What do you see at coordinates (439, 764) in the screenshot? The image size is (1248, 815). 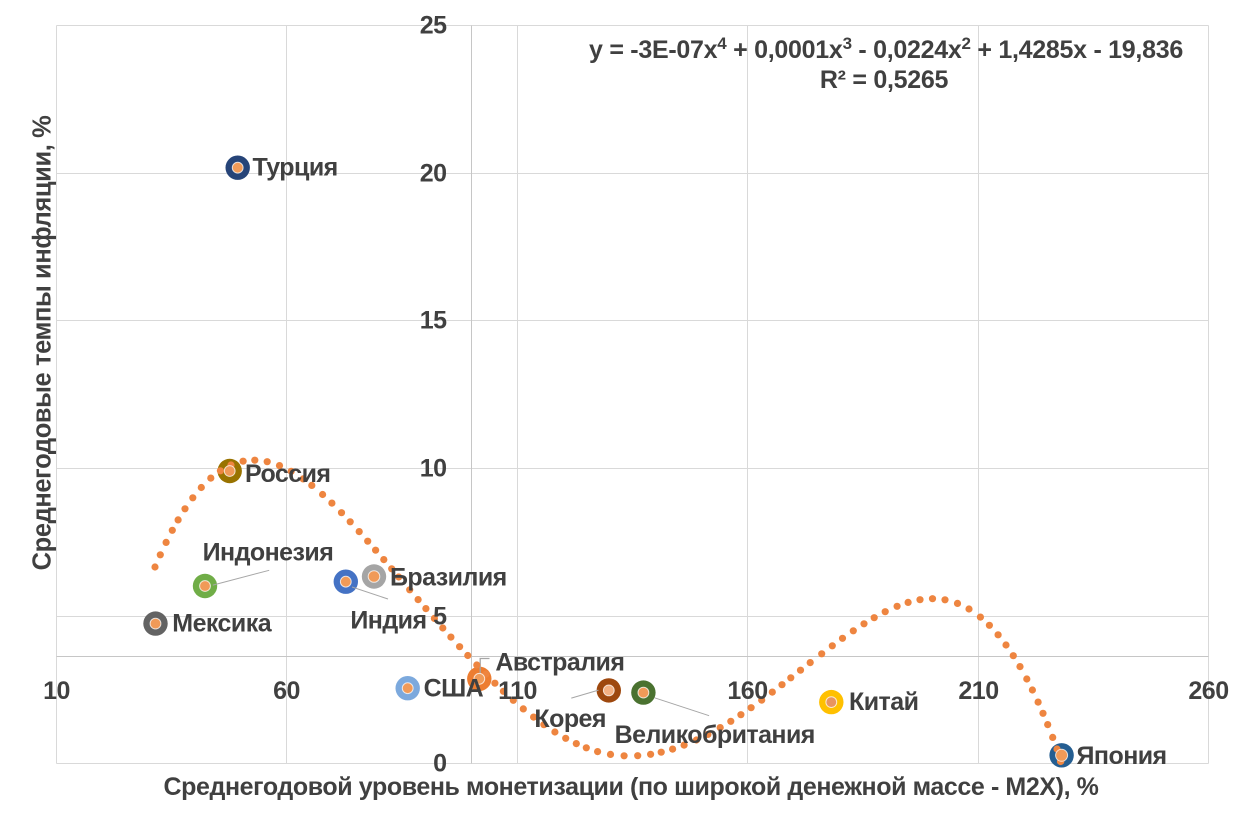 I see `svg-text: 0` at bounding box center [439, 764].